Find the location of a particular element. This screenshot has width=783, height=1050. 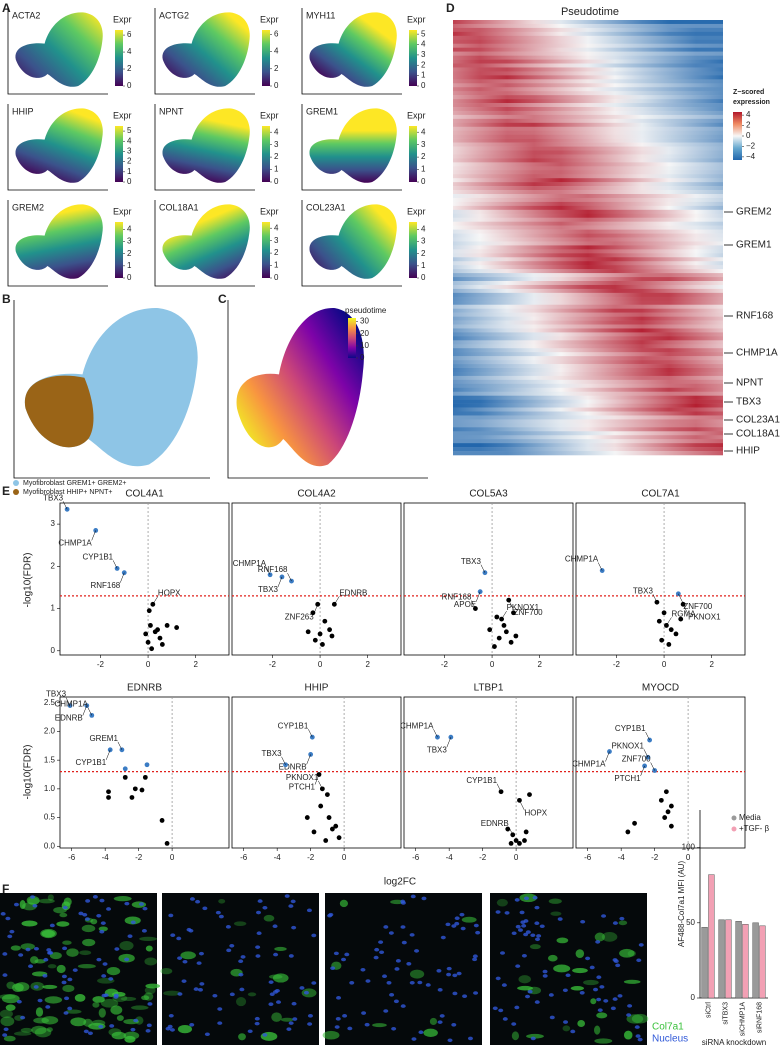

gene-label: CHMP1A is located at coordinates (757, 353).